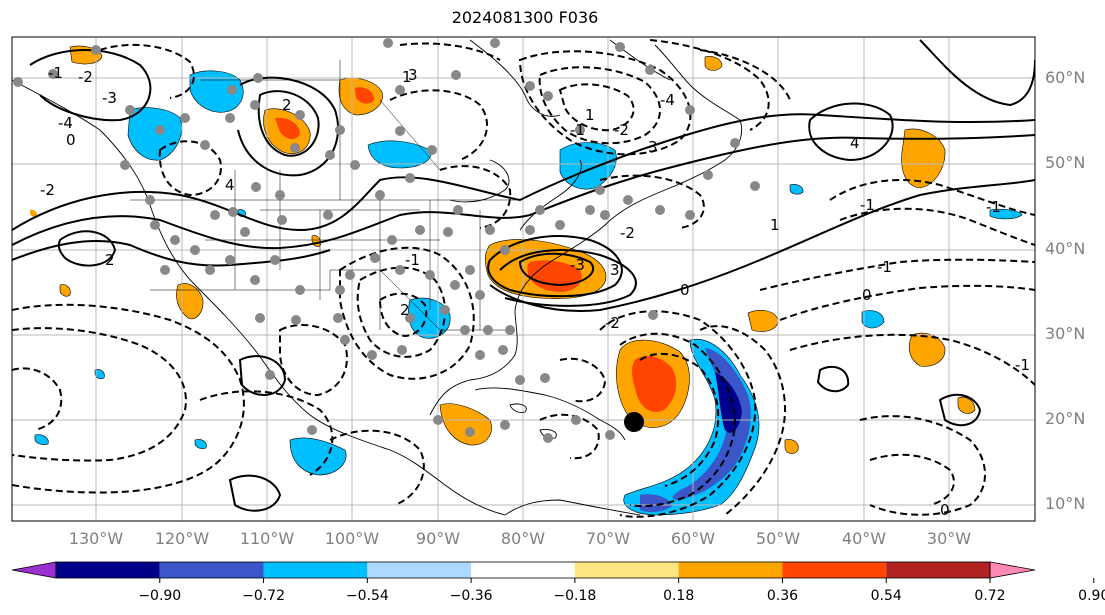  I want to click on lon-label-60w: 60°W, so click(693, 538).